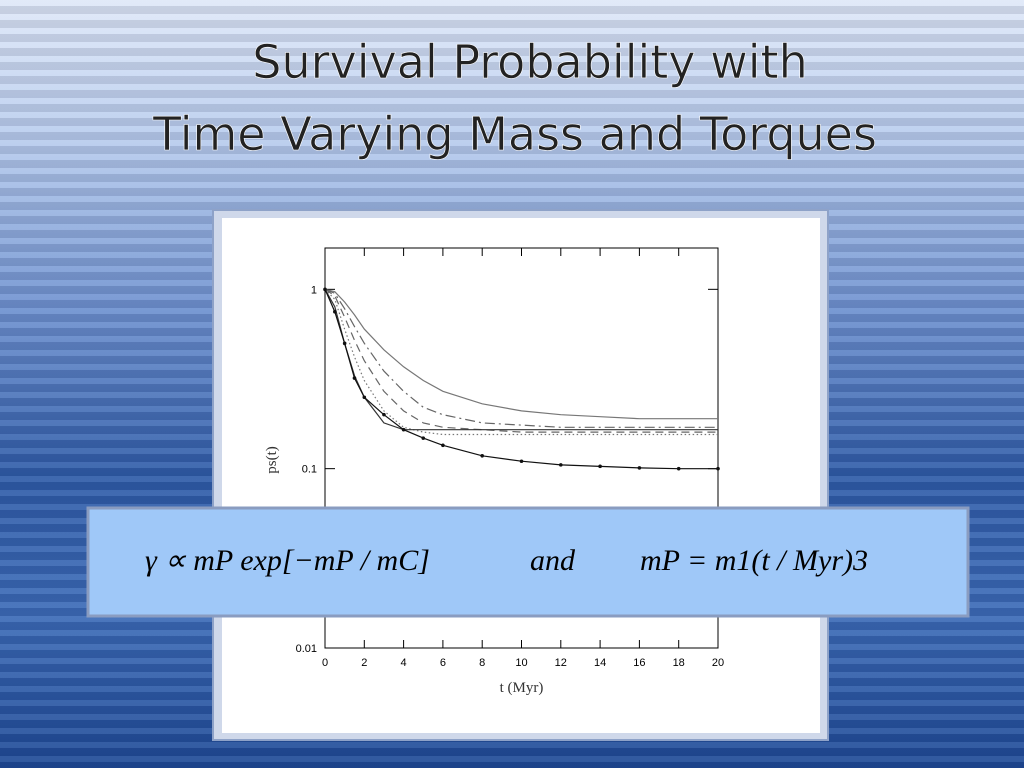 This screenshot has width=1024, height=772. What do you see at coordinates (404, 663) in the screenshot?
I see `x-tick-label: 4` at bounding box center [404, 663].